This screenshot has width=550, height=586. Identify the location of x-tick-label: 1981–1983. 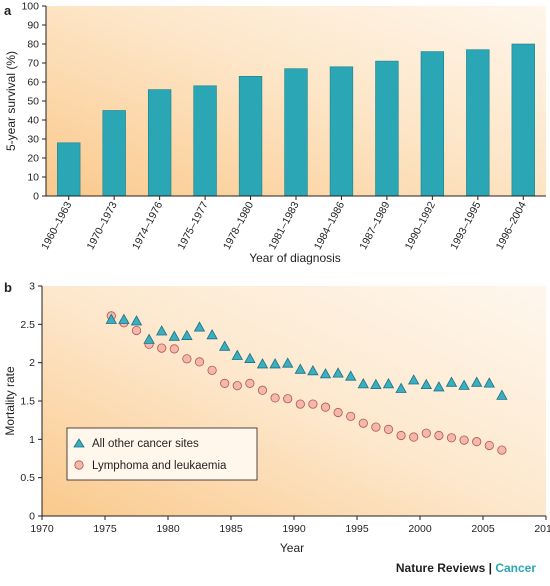
(283, 226).